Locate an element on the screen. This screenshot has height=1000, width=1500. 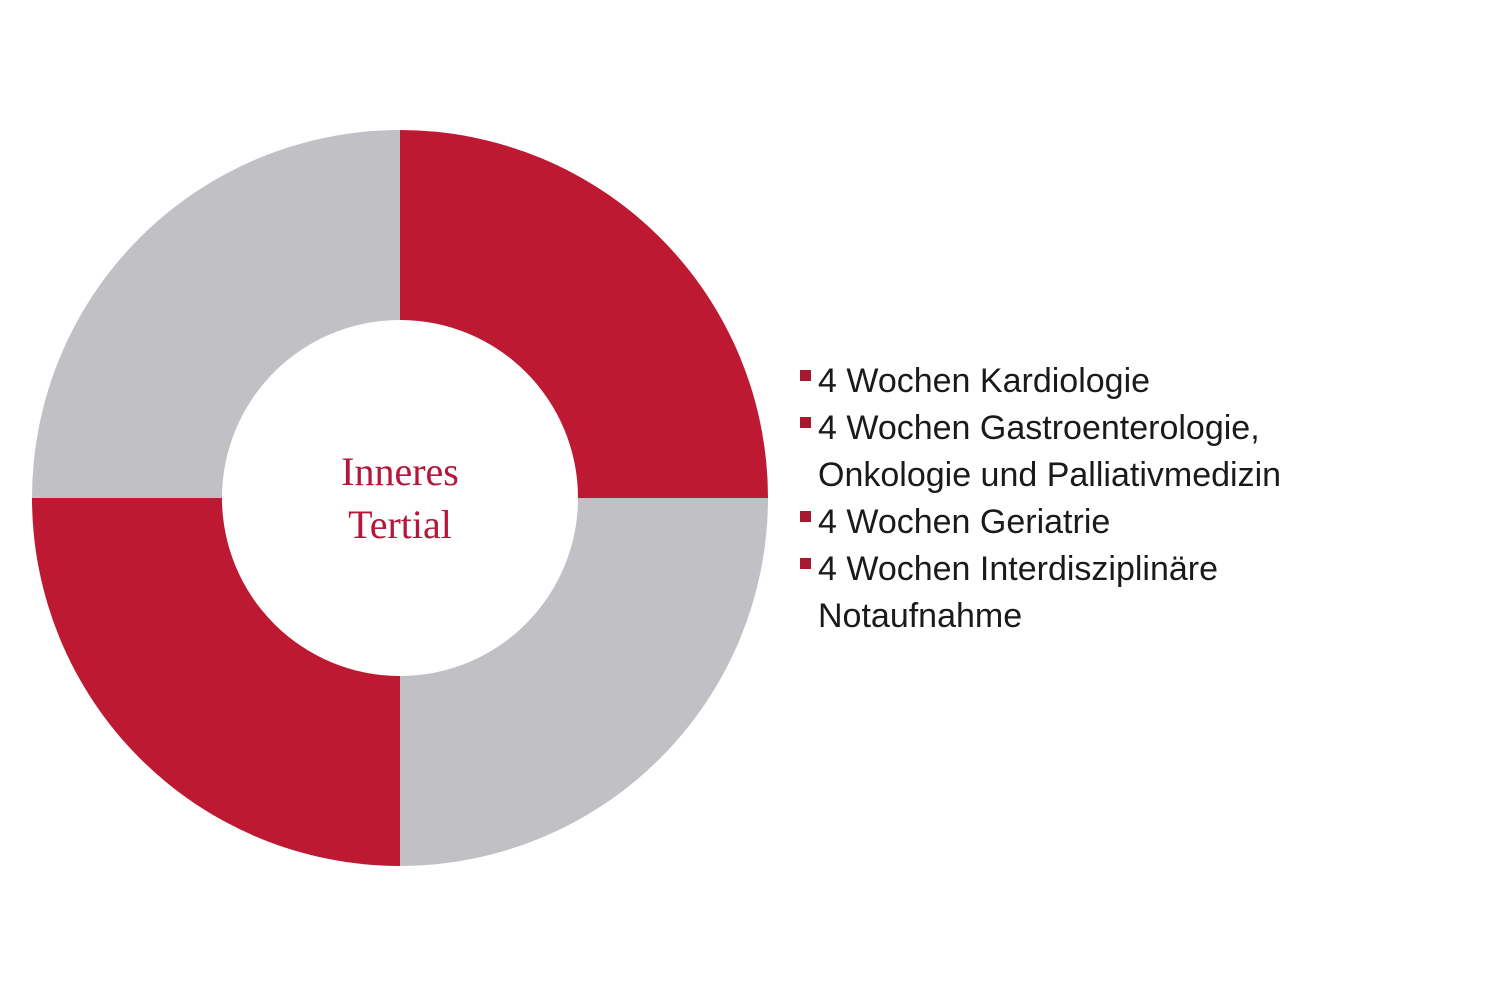
legend-label: 4 Wochen Kardiologie is located at coordinates (984, 381).